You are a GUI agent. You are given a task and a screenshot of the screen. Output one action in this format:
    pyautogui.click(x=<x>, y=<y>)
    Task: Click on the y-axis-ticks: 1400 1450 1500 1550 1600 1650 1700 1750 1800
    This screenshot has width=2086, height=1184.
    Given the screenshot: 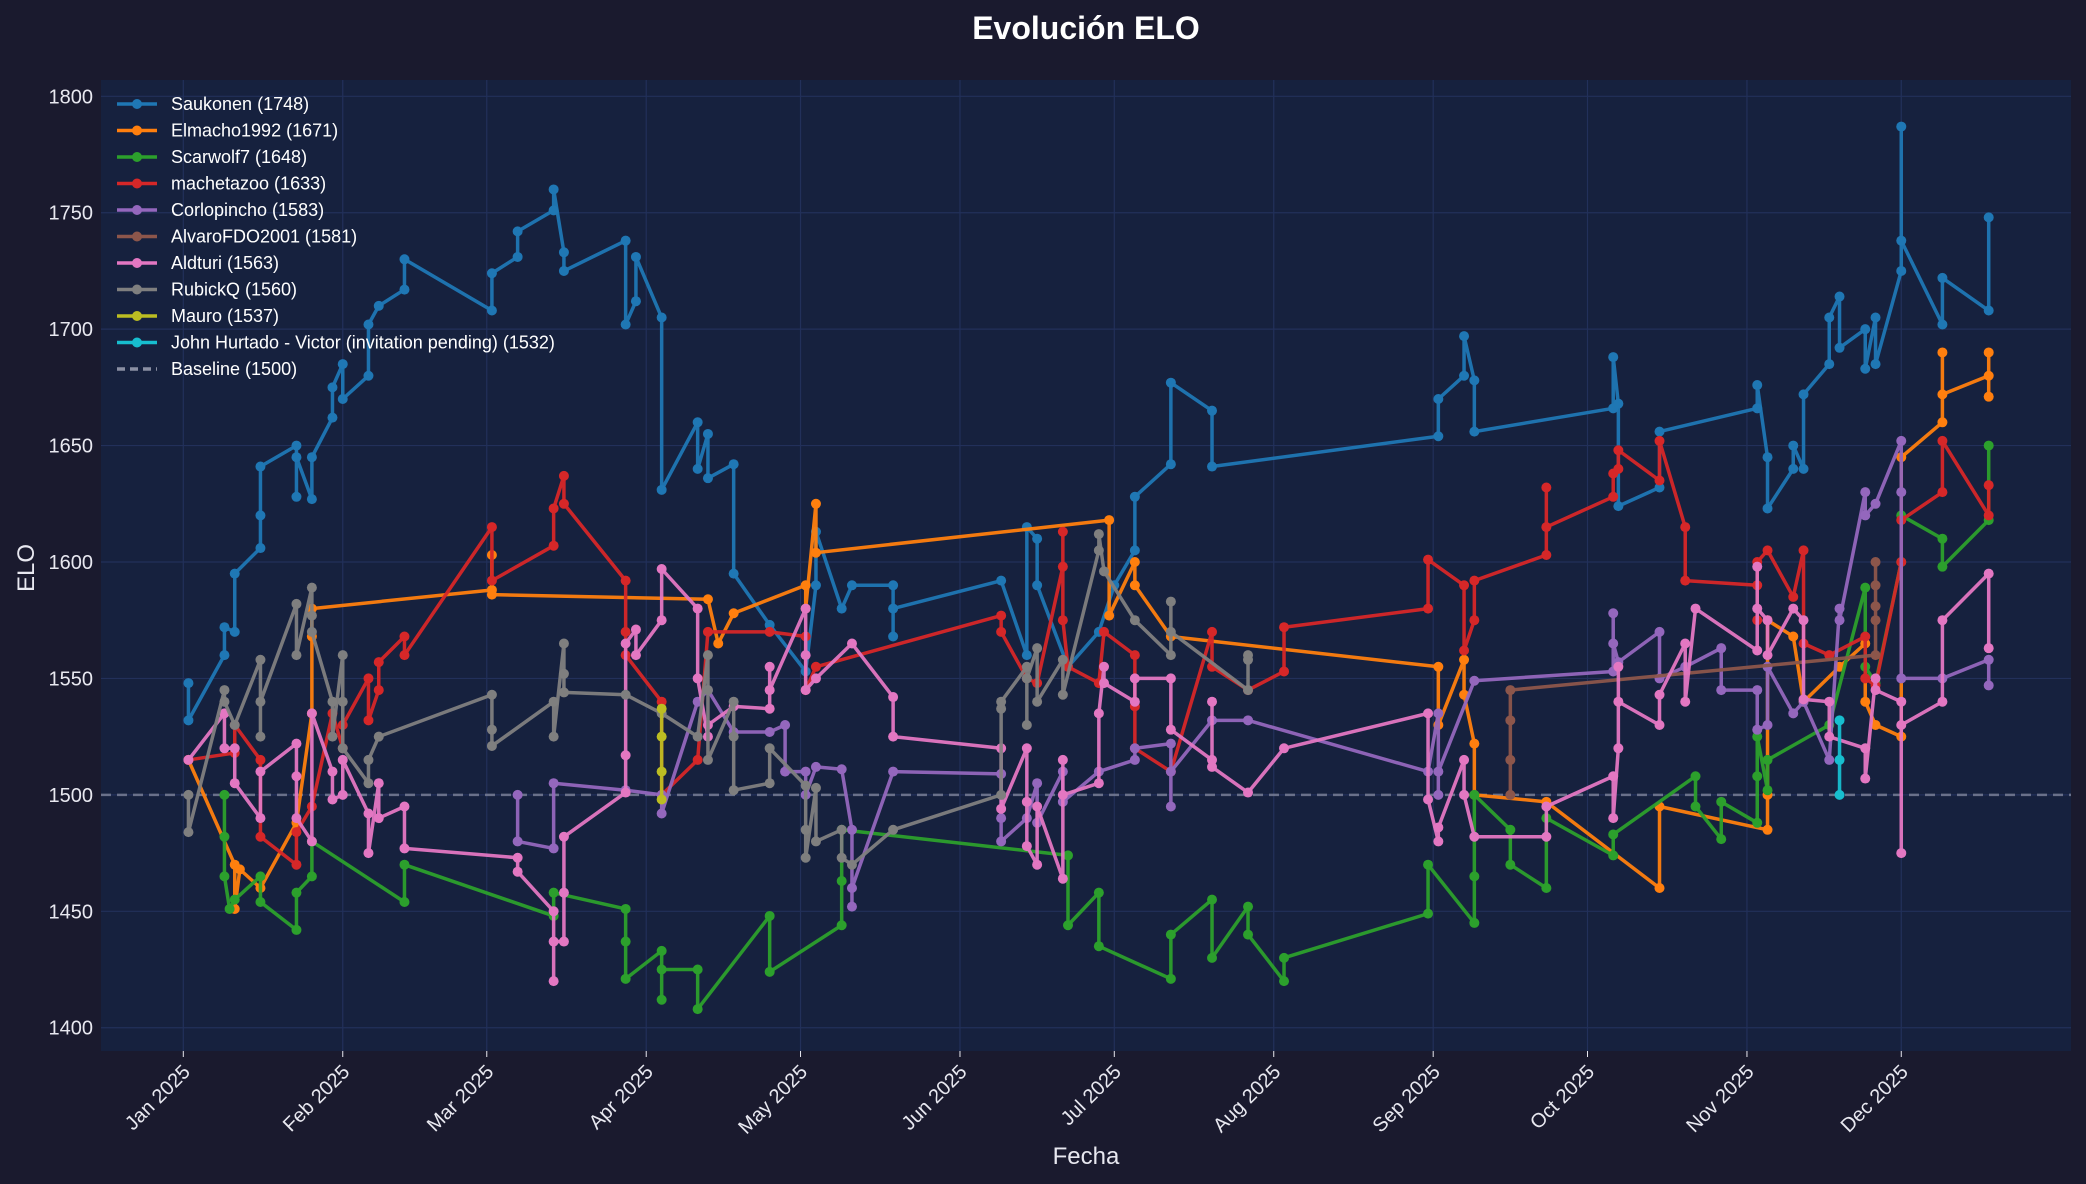 What is the action you would take?
    pyautogui.click(x=71, y=562)
    